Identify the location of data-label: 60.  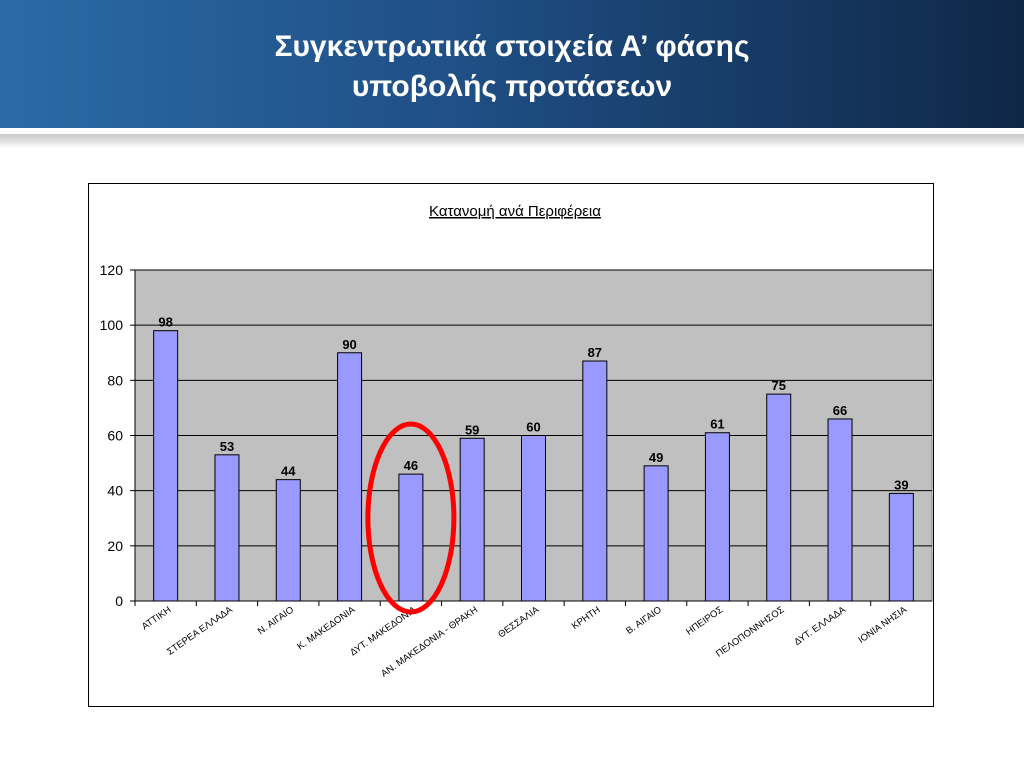
(533, 427).